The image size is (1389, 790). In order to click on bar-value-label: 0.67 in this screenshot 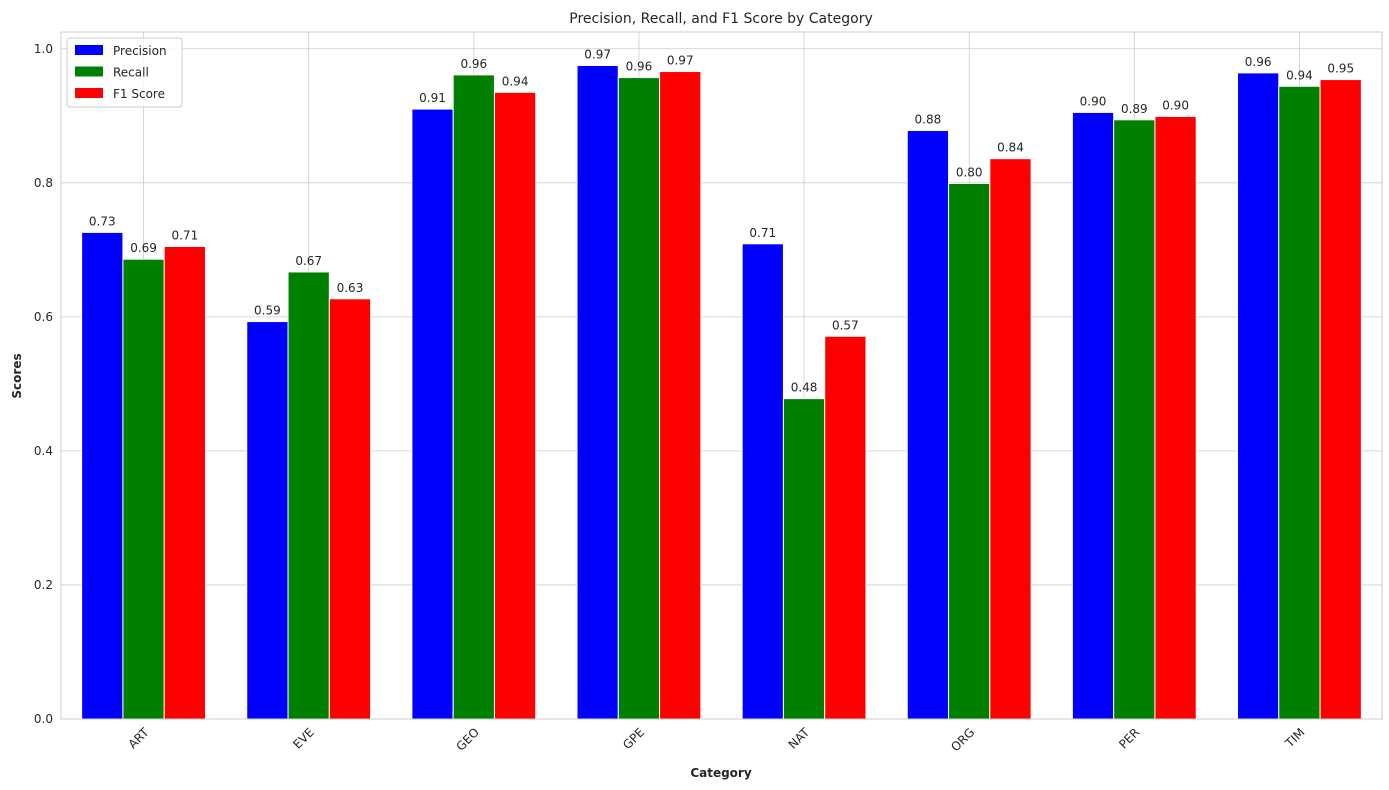, I will do `click(308, 261)`.